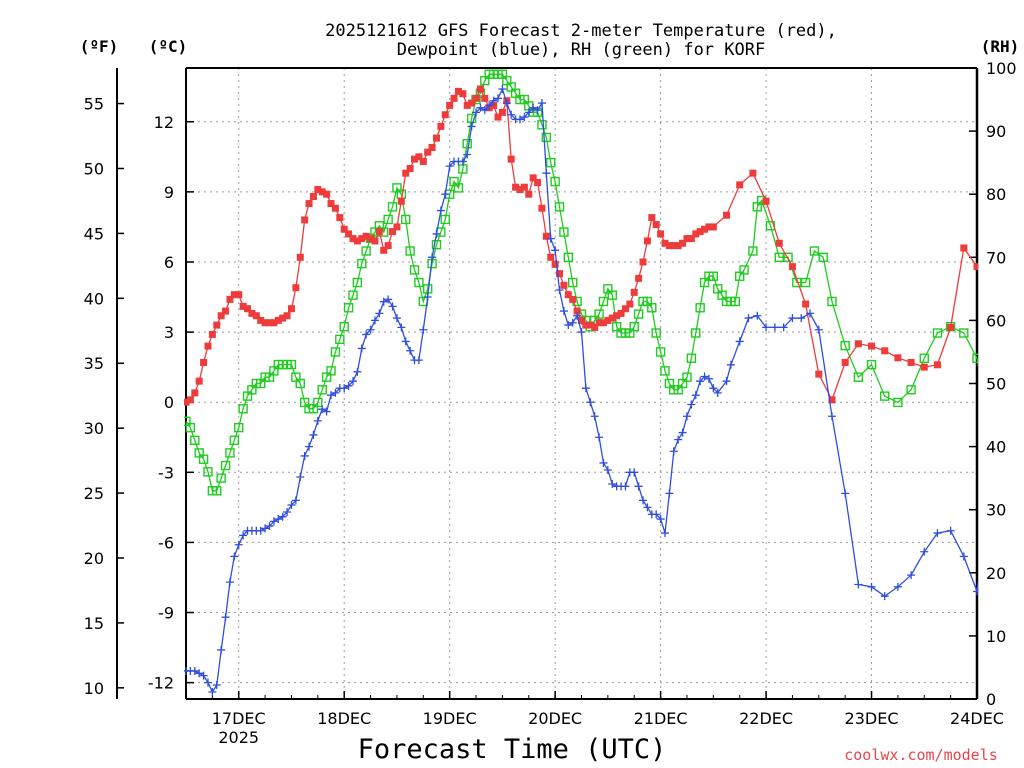  What do you see at coordinates (94, 558) in the screenshot?
I see `fahrenheit-tick-label: 20` at bounding box center [94, 558].